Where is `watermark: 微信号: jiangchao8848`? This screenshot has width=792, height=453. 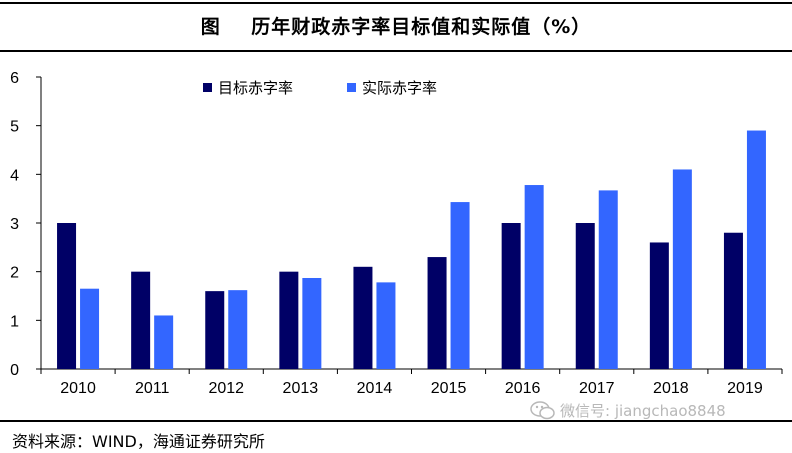
watermark: 微信号: jiangchao8848 is located at coordinates (628, 410).